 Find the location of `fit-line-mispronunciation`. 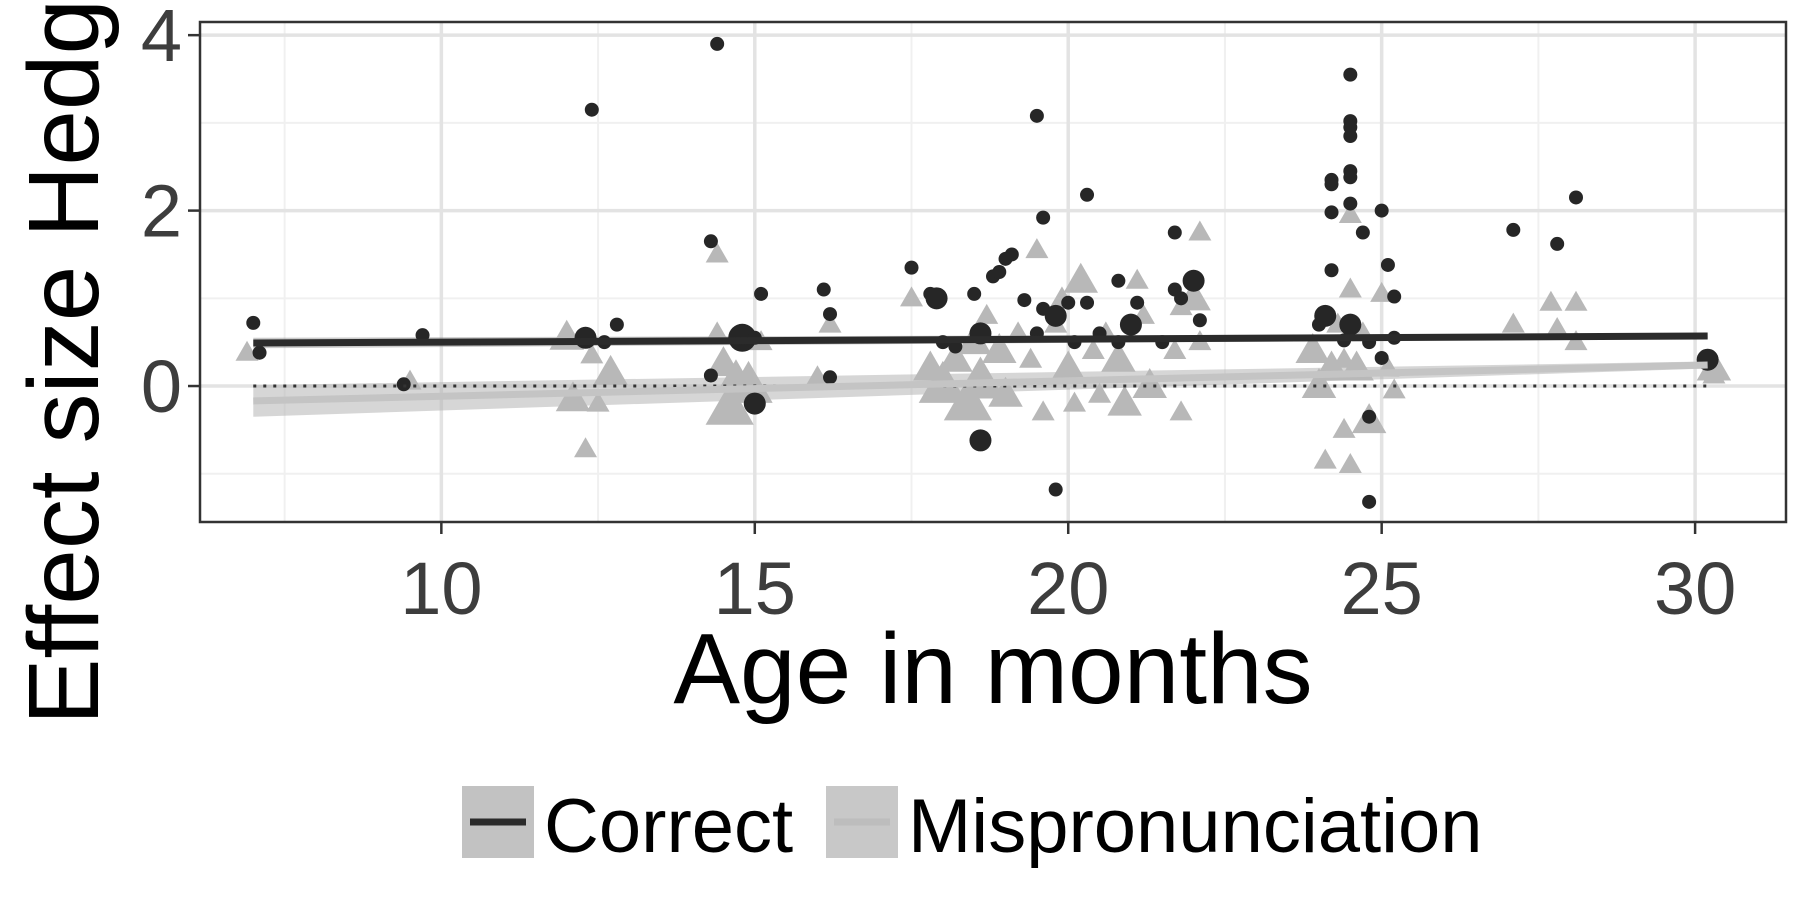

fit-line-mispronunciation is located at coordinates (980, 383).